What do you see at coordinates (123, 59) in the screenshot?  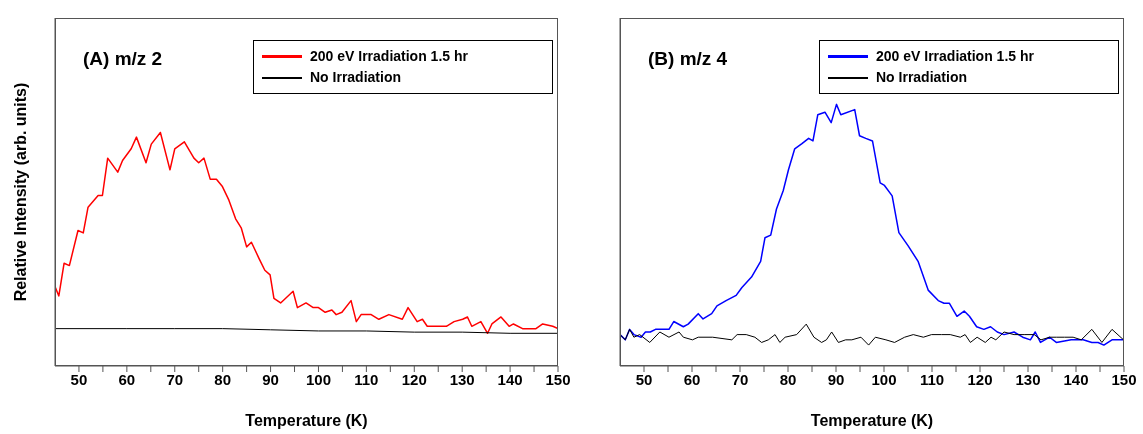 I see `chart-title: (A) m/z 2` at bounding box center [123, 59].